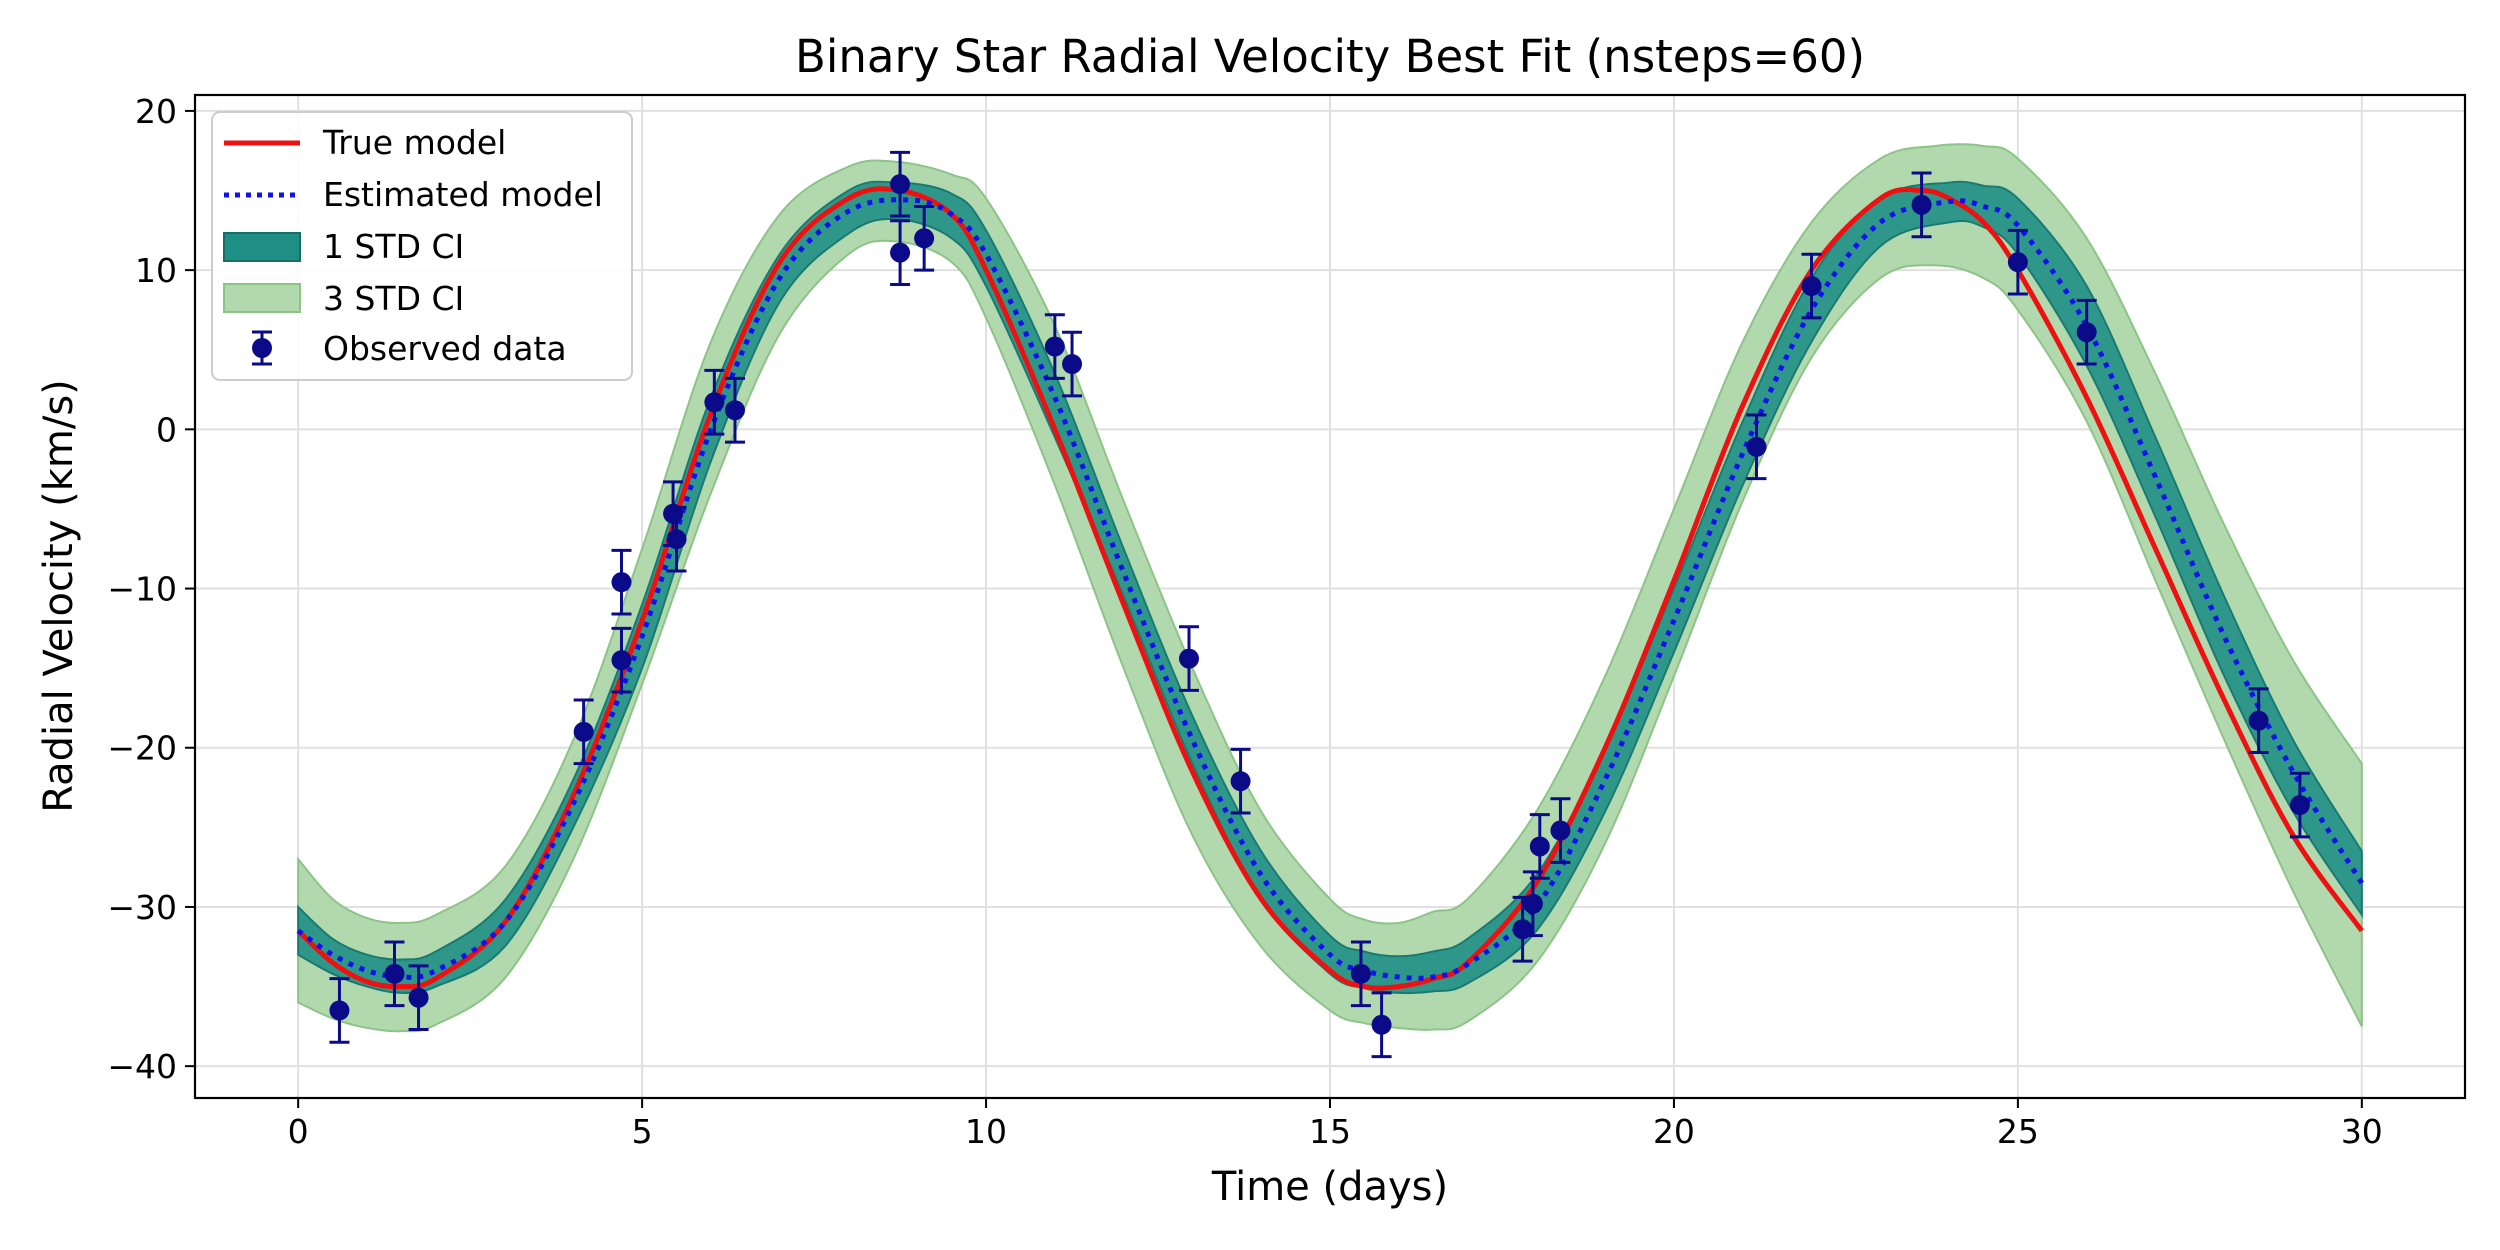  What do you see at coordinates (156, 270) in the screenshot?
I see `y-tick-label-5: 10` at bounding box center [156, 270].